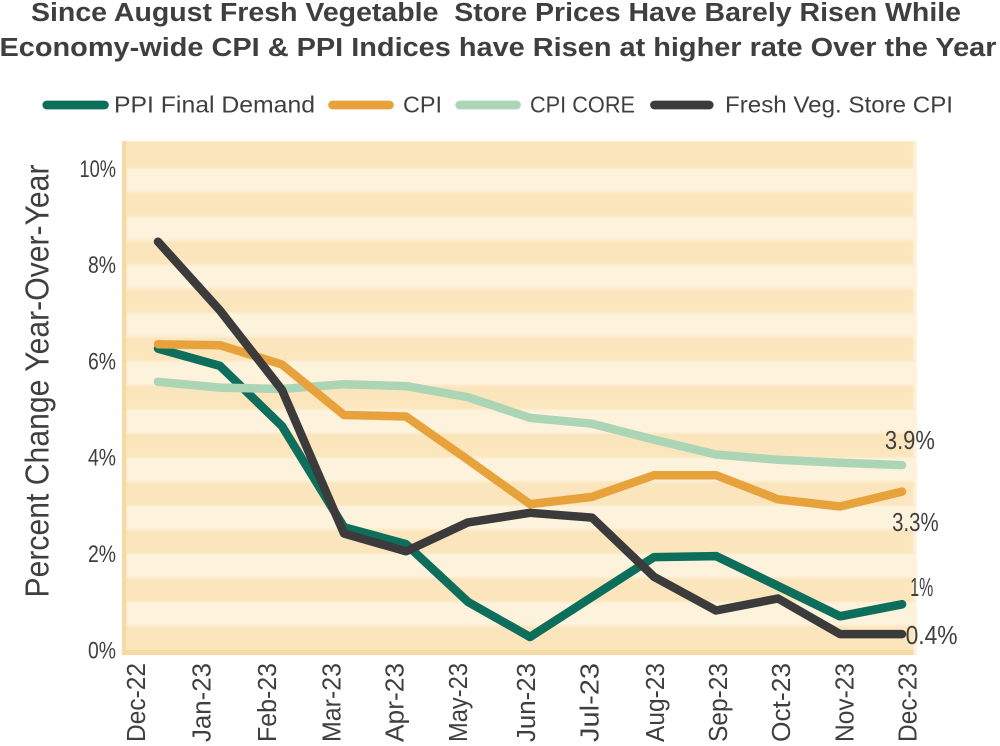 The image size is (1000, 746). Describe the element at coordinates (590, 702) in the screenshot. I see `svg-text: Jul-23` at that location.